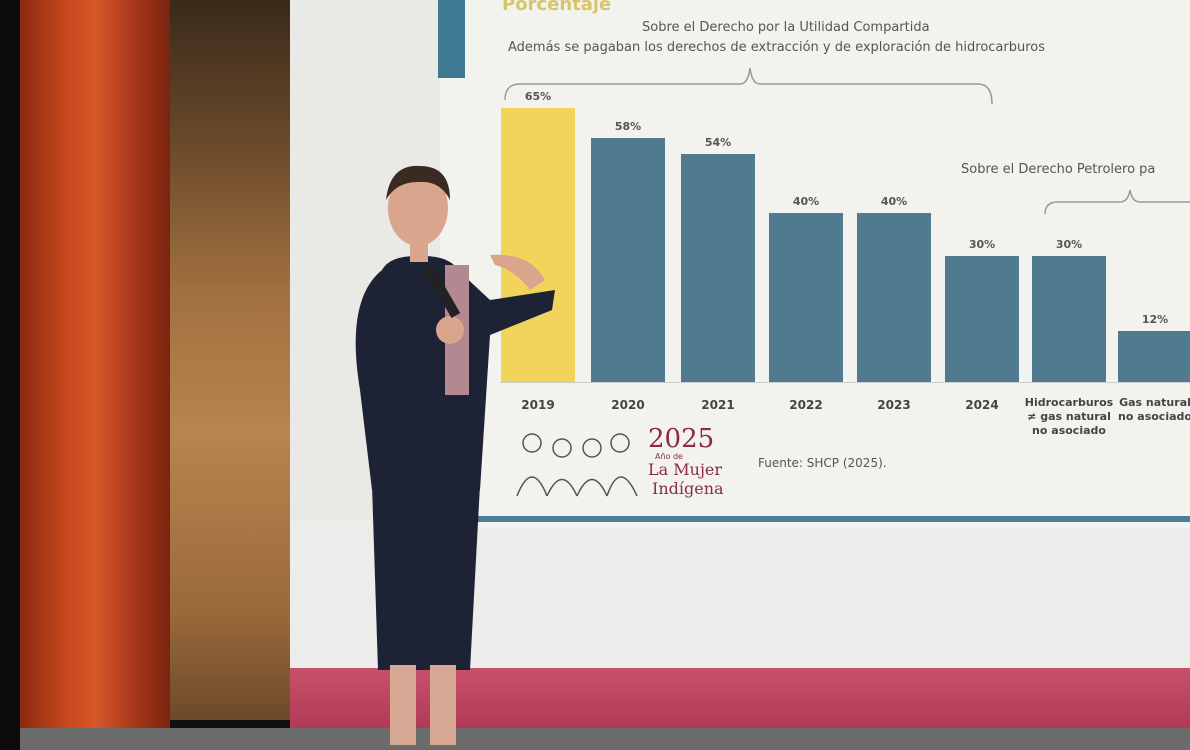 The image size is (1190, 750). What do you see at coordinates (748, 86) in the screenshot?
I see `bracket-utilidad` at bounding box center [748, 86].